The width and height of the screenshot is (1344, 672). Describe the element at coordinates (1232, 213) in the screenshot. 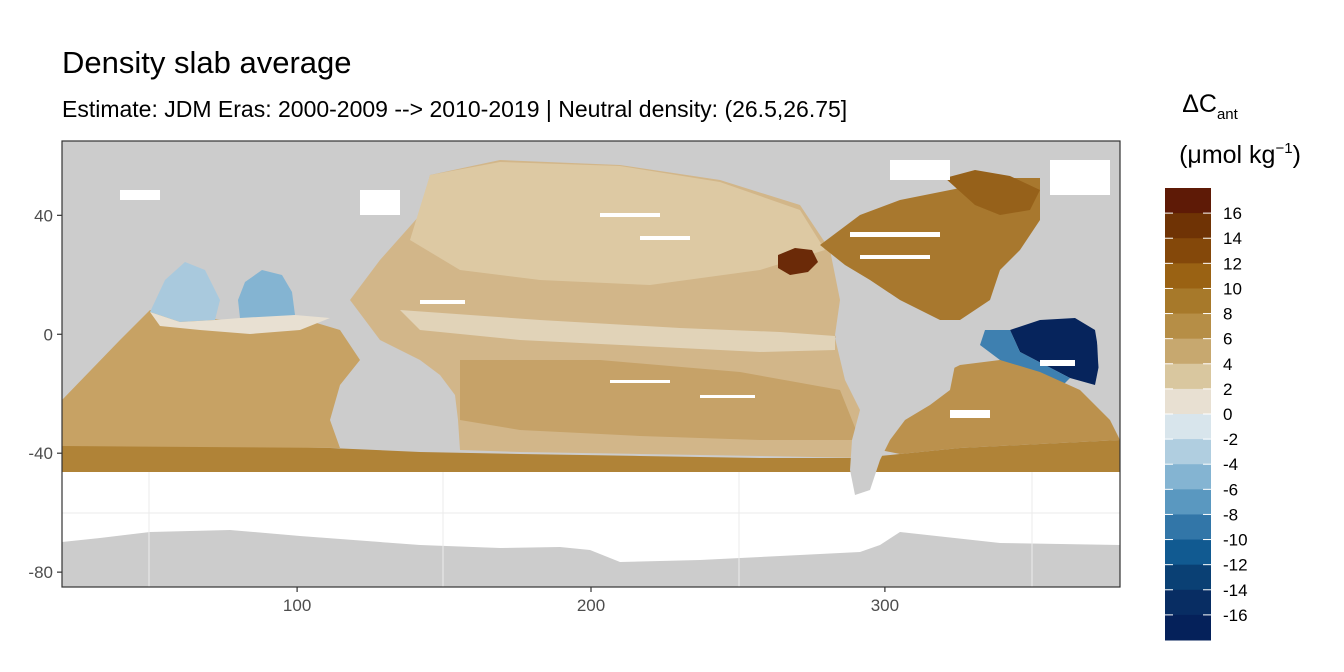

I see `legend-label: 16` at that location.